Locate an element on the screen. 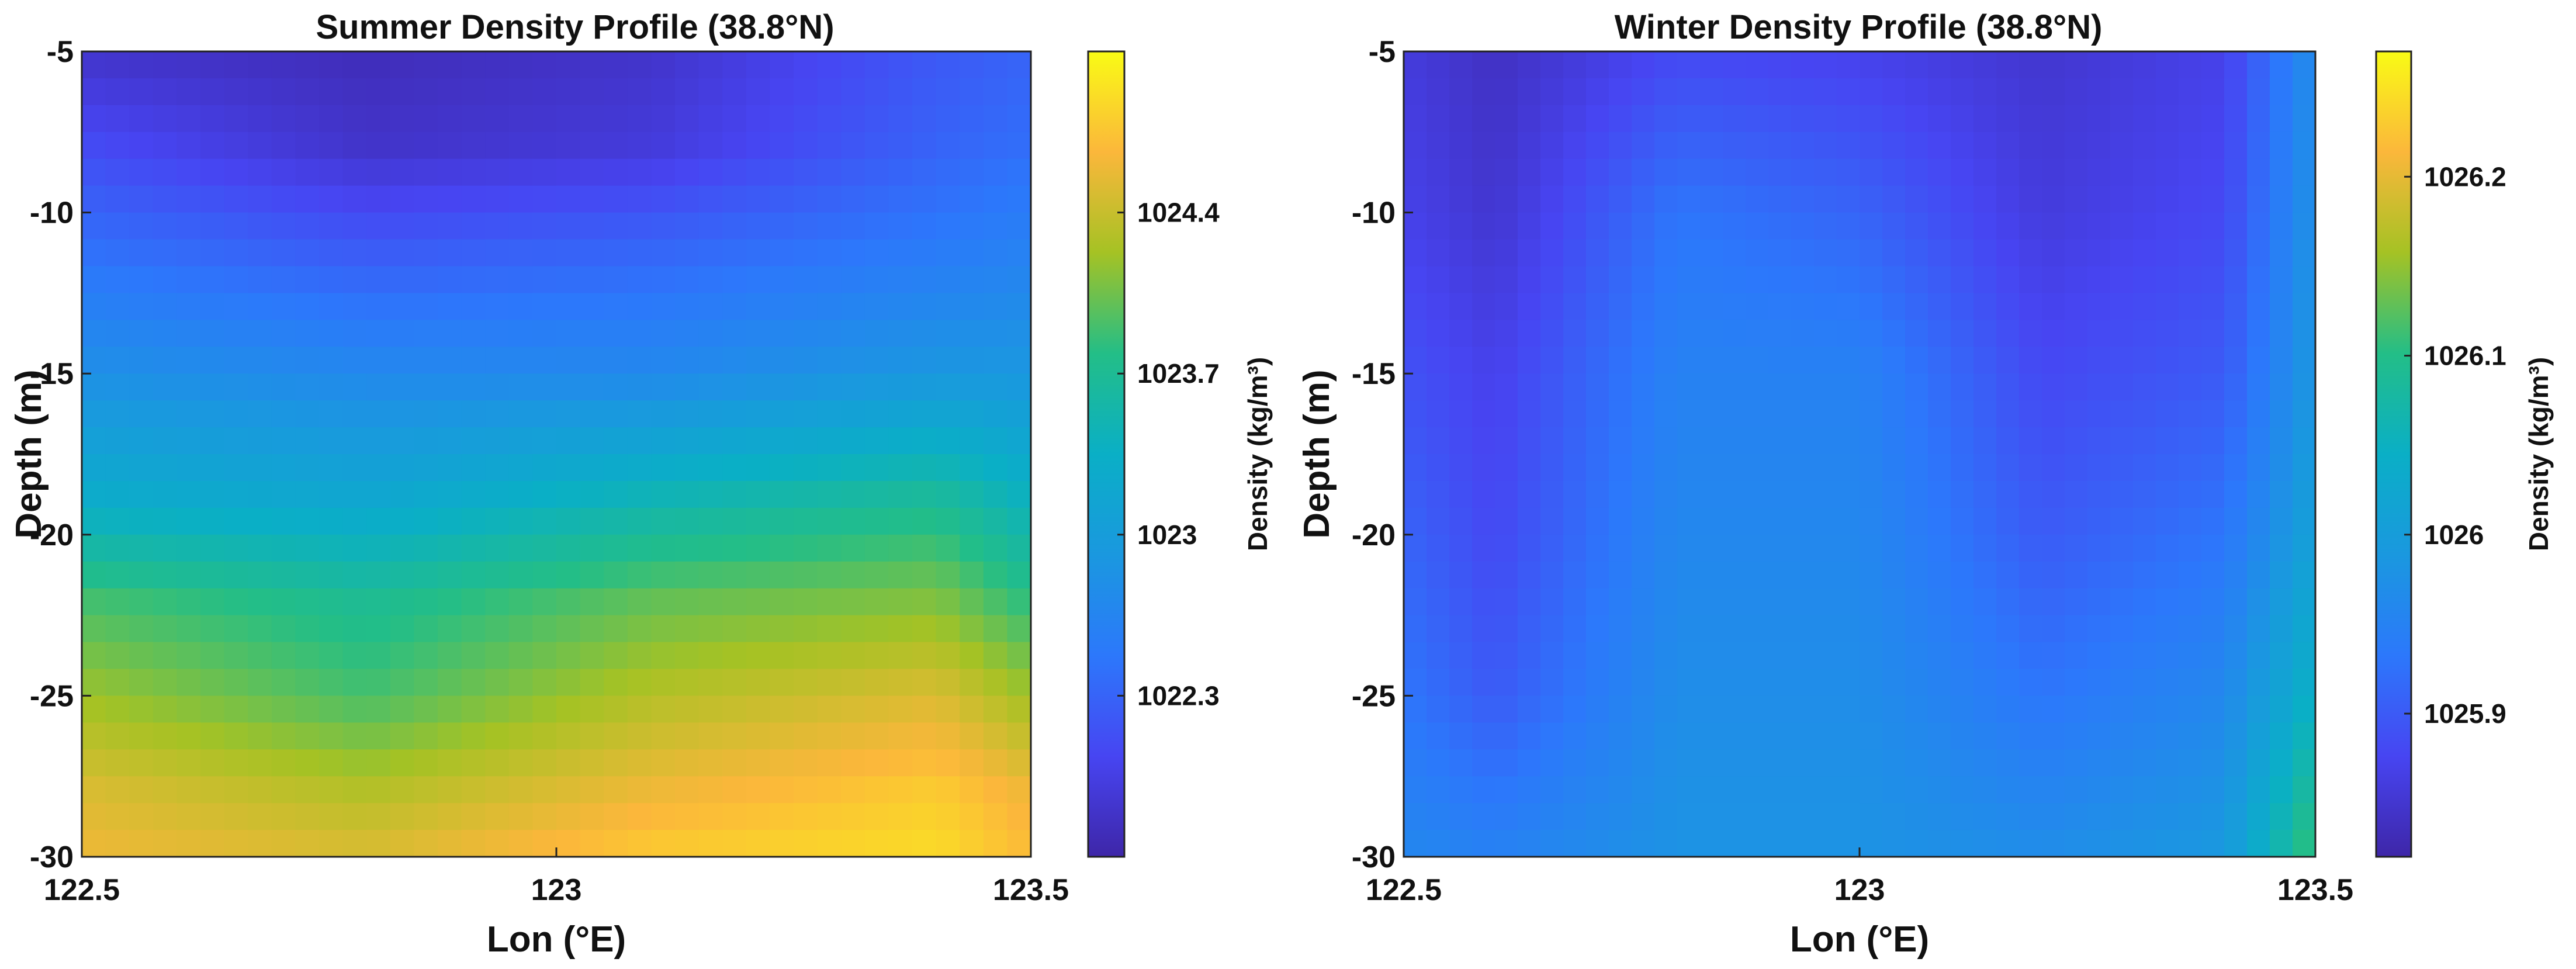  winter-x-tick-label: 122.5 is located at coordinates (1404, 890).